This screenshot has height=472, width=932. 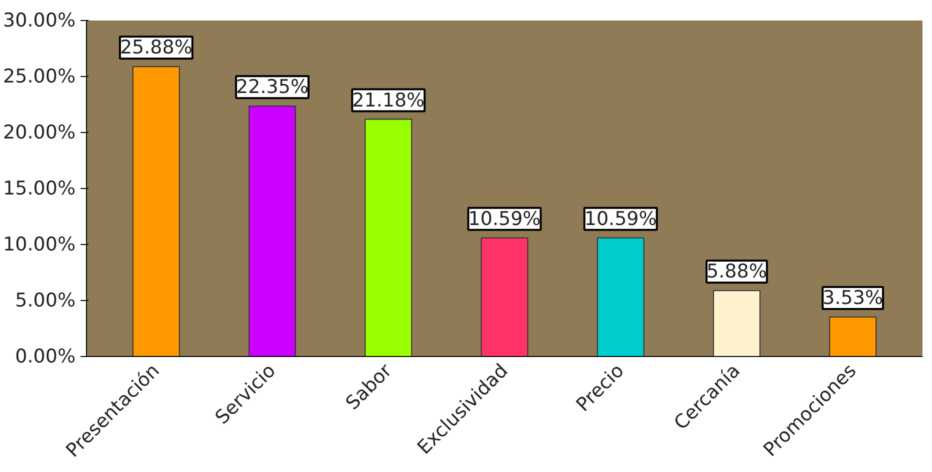 I want to click on data-label: 21.18%, so click(x=388, y=100).